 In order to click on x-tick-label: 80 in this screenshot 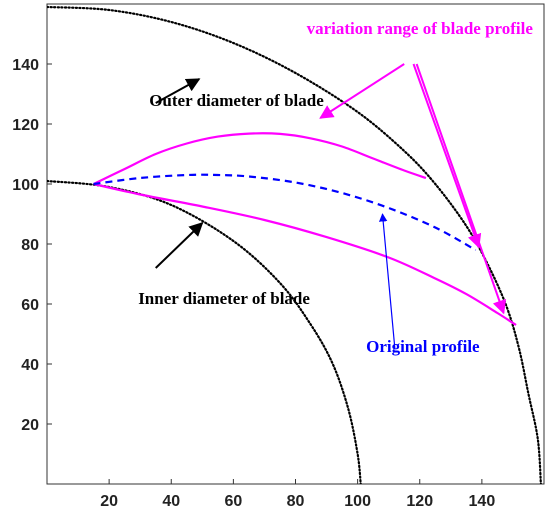, I will do `click(296, 501)`.